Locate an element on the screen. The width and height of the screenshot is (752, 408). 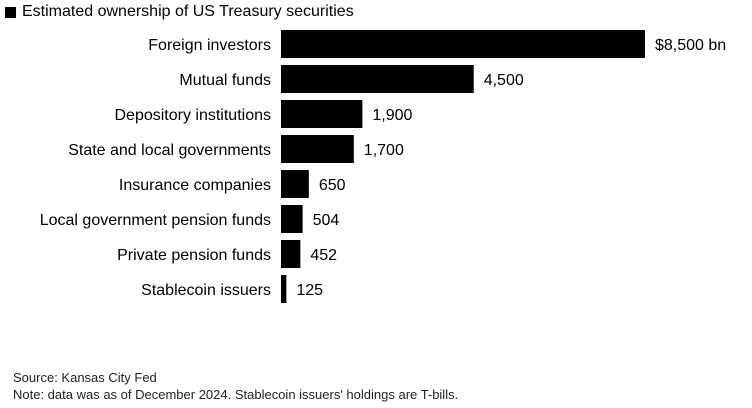
data-label: 1,700 is located at coordinates (384, 150).